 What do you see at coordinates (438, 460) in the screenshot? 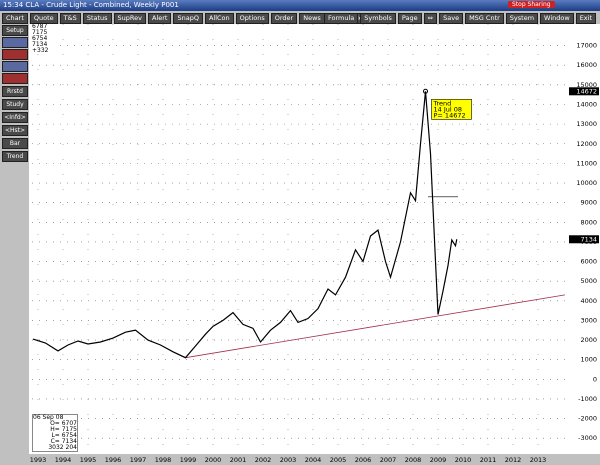
I see `x-tick-label: 2009` at bounding box center [438, 460].